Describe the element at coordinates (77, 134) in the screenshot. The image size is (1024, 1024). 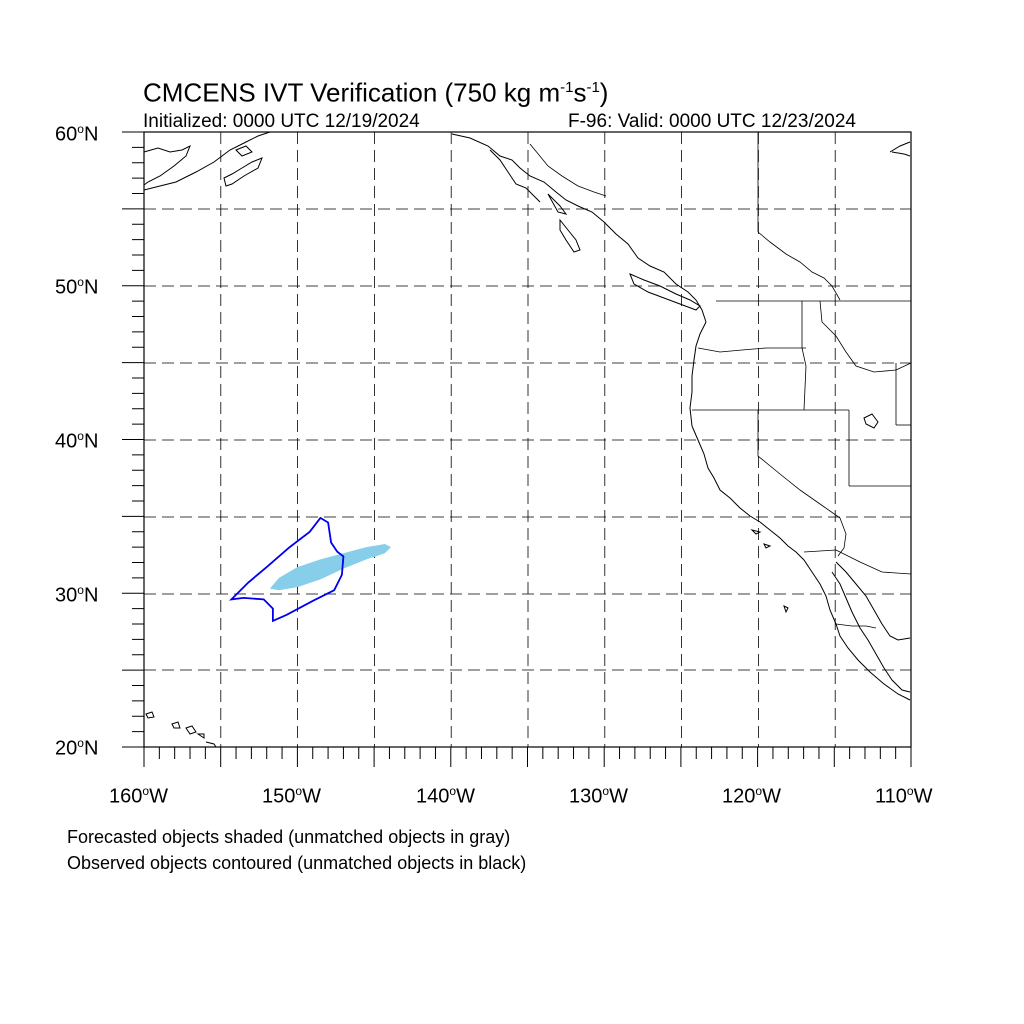
I see `lat-label-60: 60oN` at that location.